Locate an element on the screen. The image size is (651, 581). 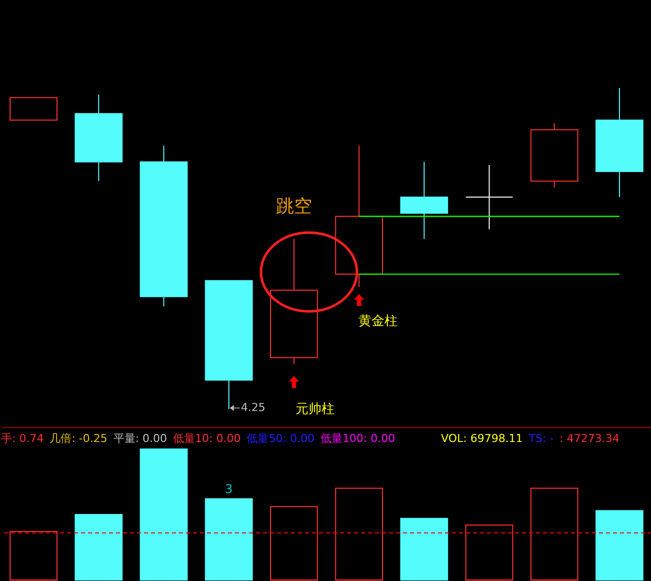
annotation: 黄金柱 is located at coordinates (378, 321).